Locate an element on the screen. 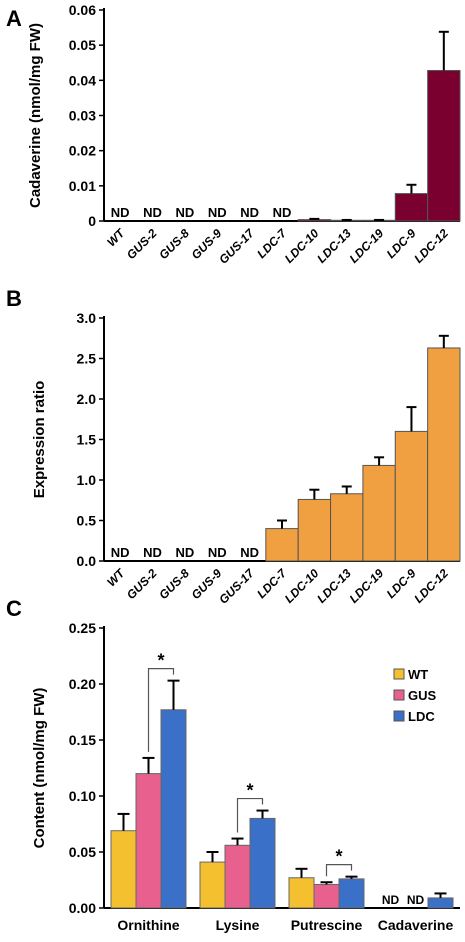 The width and height of the screenshot is (465, 942). y-tick-label: 0.5 is located at coordinates (87, 521).